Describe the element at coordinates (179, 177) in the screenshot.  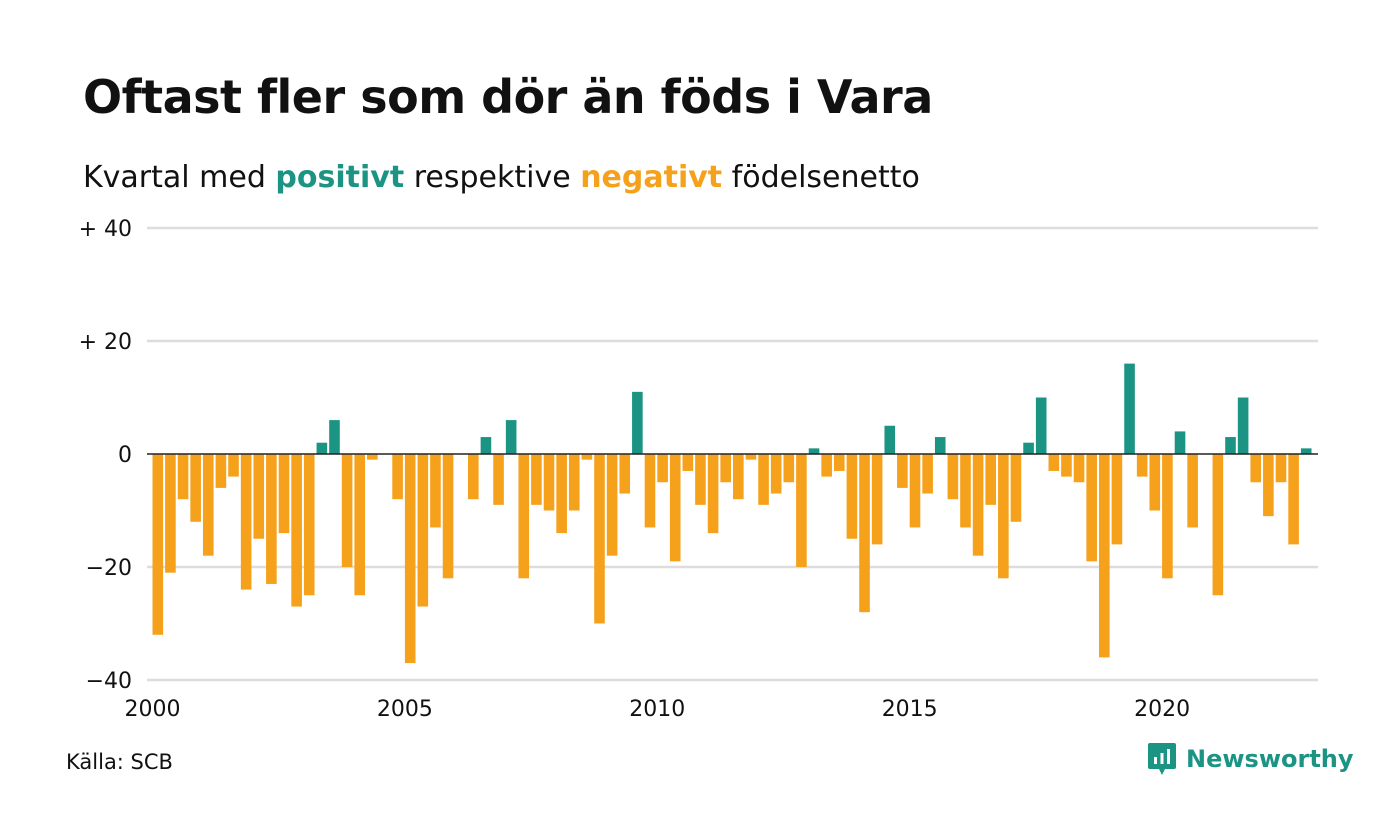
I see `subtitle-part-1: Kvartal med` at that location.